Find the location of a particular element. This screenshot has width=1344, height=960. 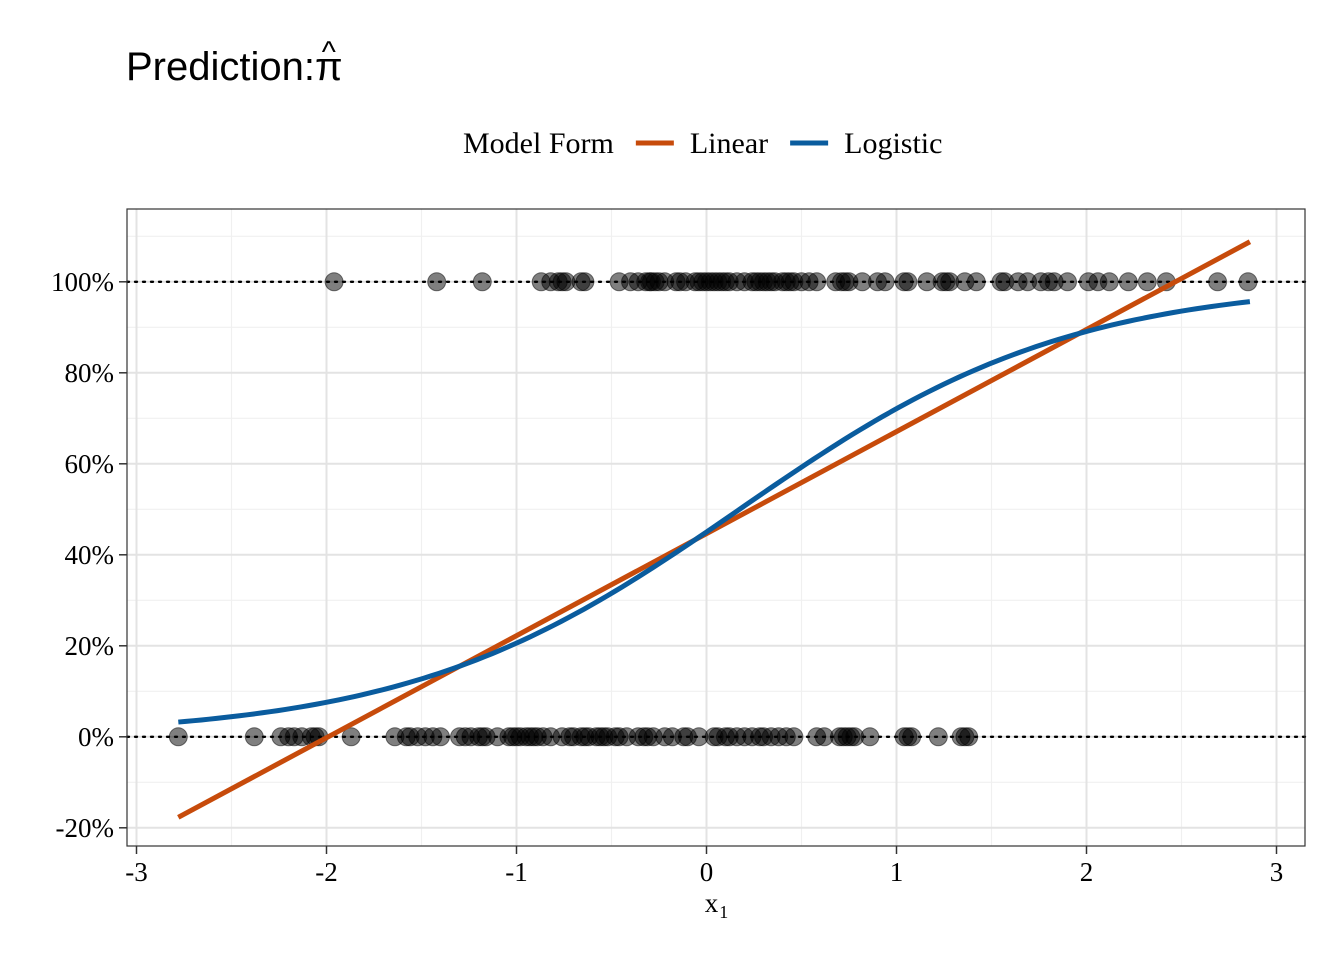

y-tick-label: 60% is located at coordinates (90, 464).